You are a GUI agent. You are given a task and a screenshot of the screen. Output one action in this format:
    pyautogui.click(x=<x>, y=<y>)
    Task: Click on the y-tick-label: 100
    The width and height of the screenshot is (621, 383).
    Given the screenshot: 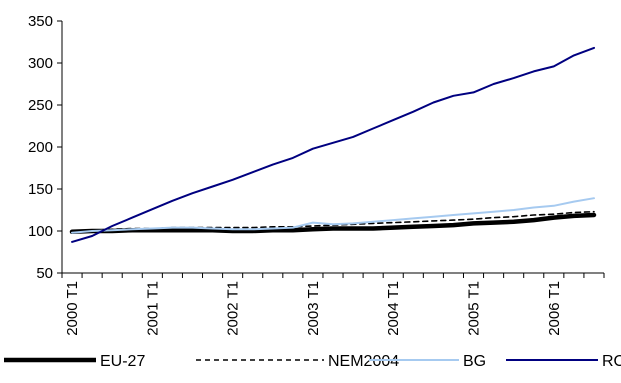 What is the action you would take?
    pyautogui.click(x=40, y=231)
    